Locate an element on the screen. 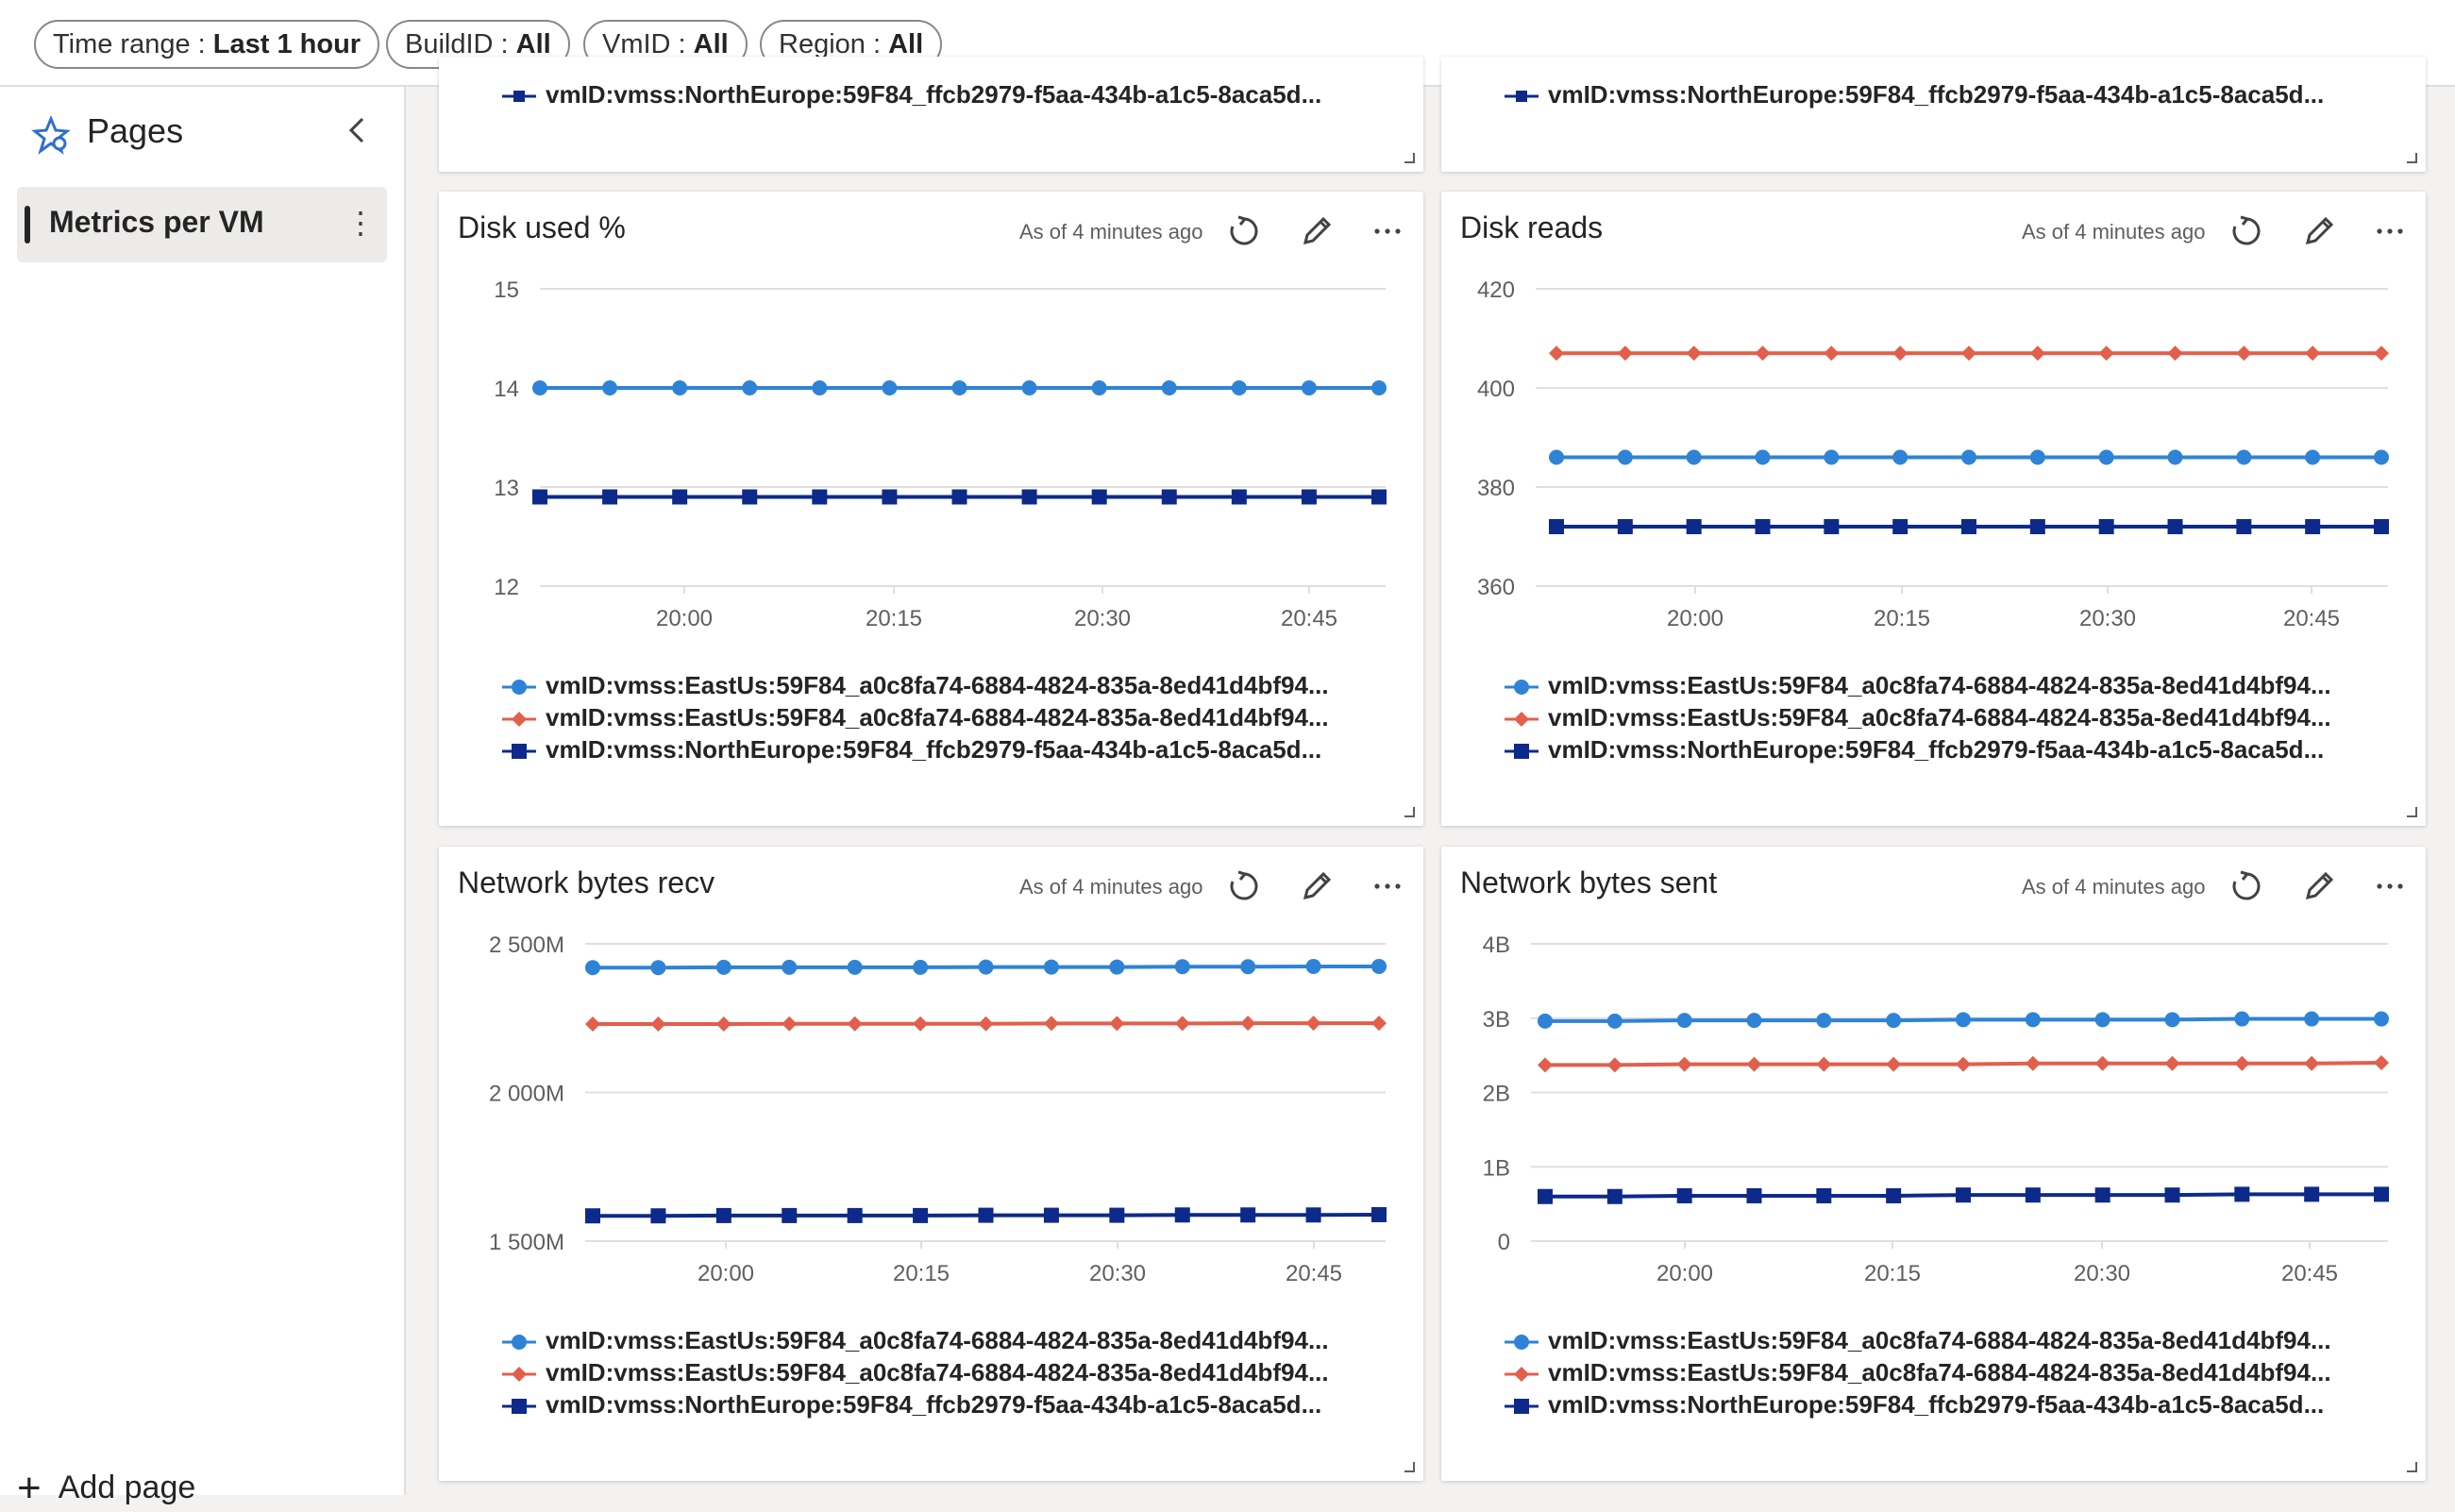  filter-pill-buildid: BuildID : All is located at coordinates (478, 44).